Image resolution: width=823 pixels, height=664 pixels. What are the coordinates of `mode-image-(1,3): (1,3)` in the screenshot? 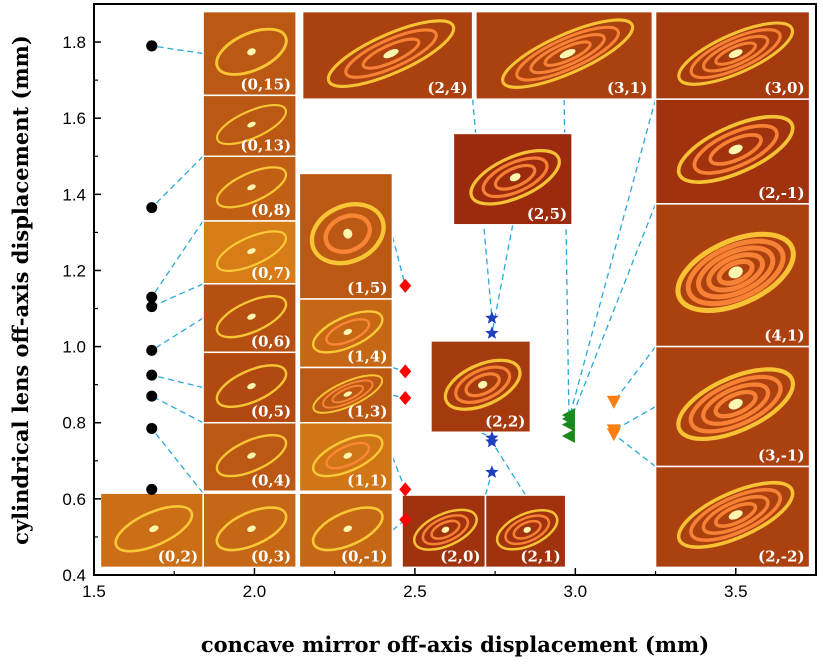 It's located at (346, 395).